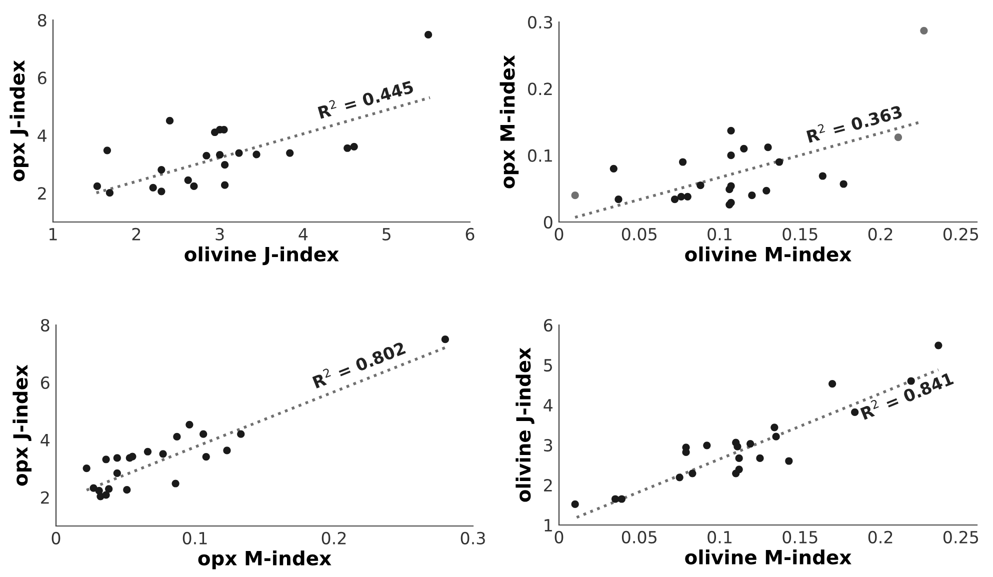  Describe the element at coordinates (303, 234) in the screenshot. I see `x-tick-label: 4` at that location.